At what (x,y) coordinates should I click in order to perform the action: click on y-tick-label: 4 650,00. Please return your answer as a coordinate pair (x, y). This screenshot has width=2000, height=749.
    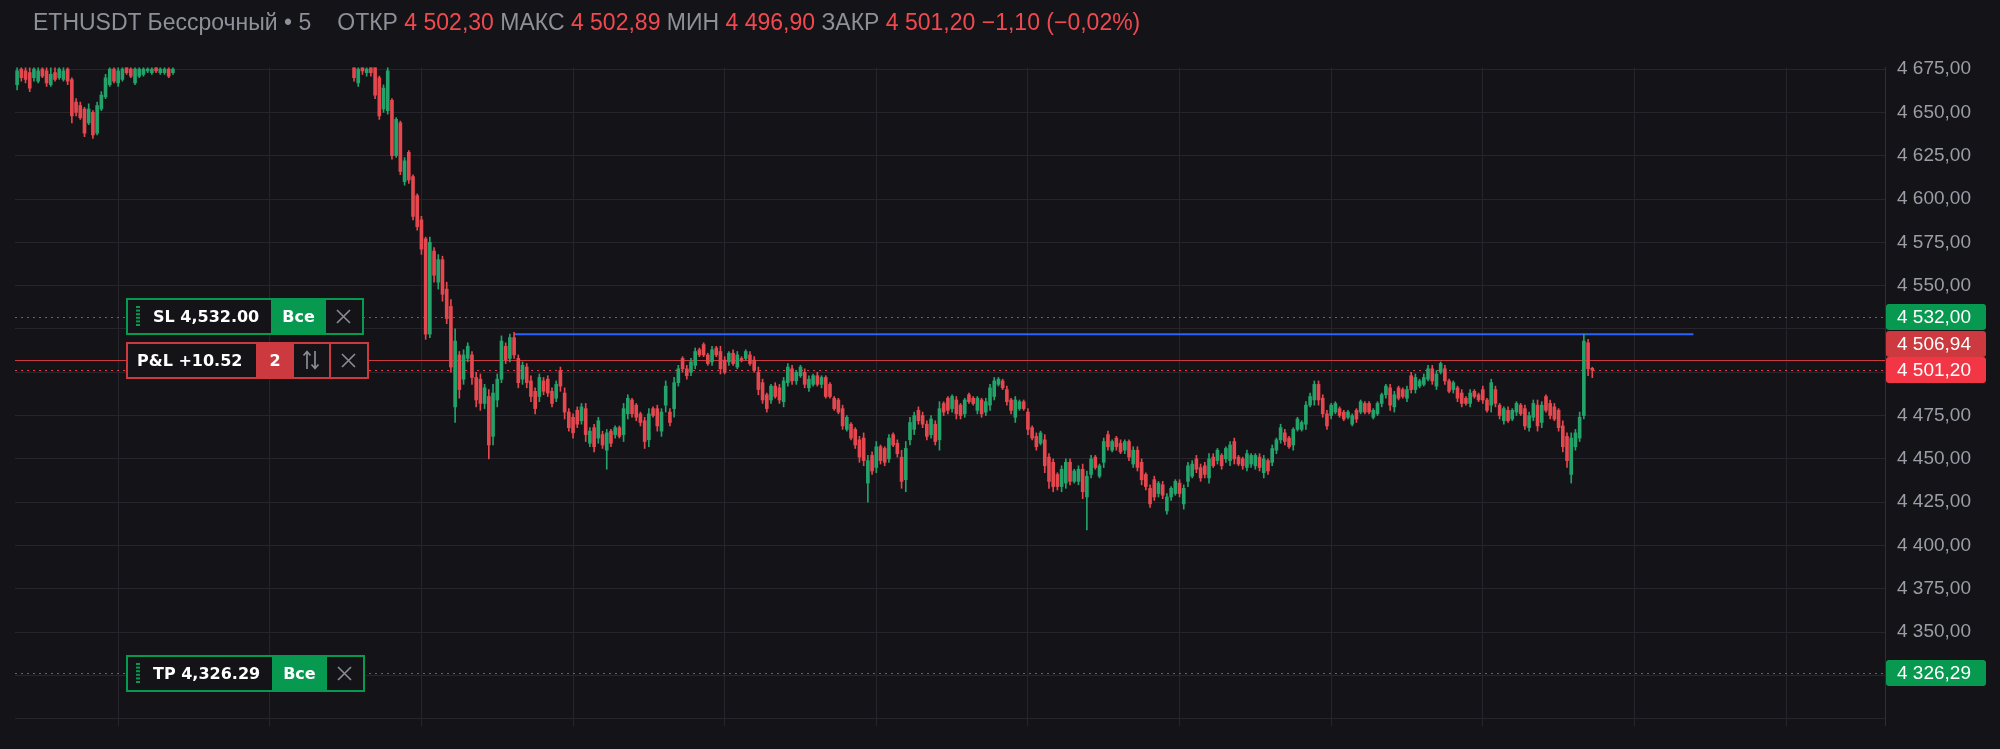
    Looking at the image, I should click on (1934, 111).